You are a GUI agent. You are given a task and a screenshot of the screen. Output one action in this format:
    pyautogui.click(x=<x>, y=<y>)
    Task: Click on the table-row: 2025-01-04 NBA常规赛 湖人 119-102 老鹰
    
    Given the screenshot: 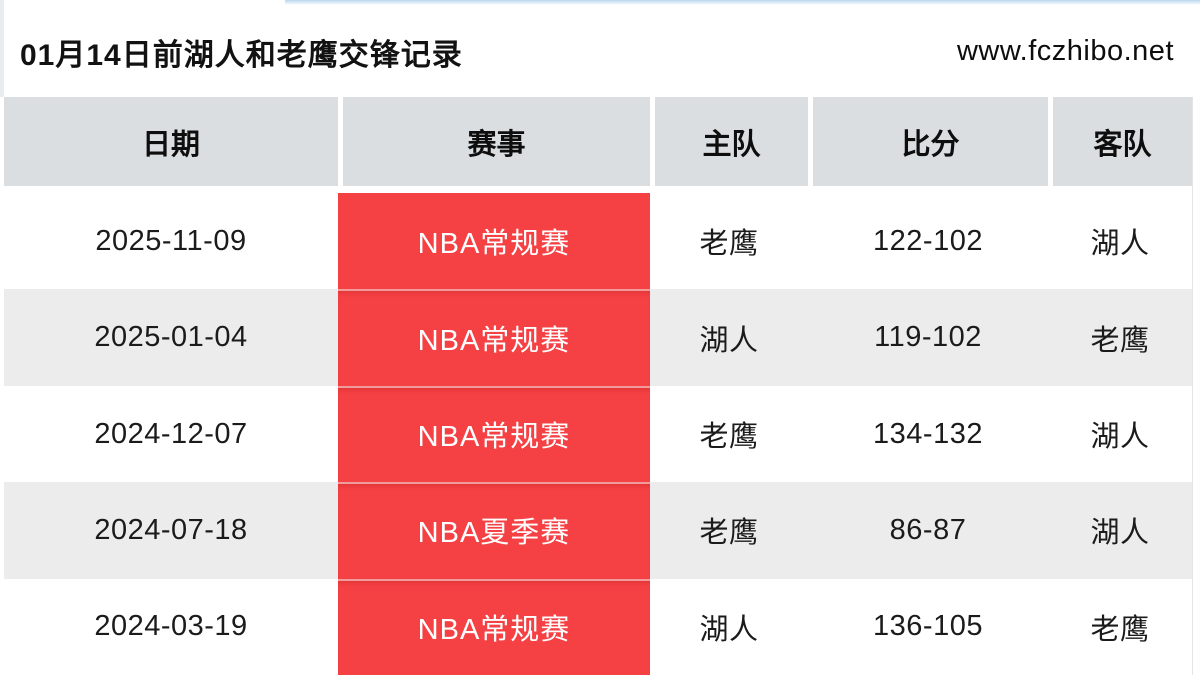 What is the action you would take?
    pyautogui.click(x=598, y=337)
    